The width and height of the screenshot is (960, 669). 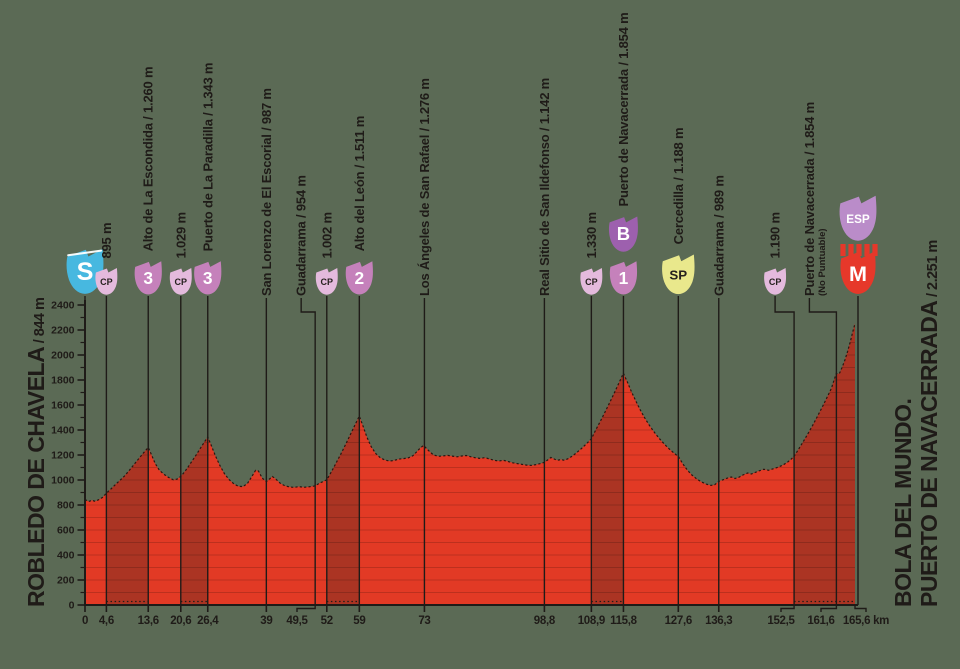 I want to click on y-tick-label: 0, so click(x=72, y=606).